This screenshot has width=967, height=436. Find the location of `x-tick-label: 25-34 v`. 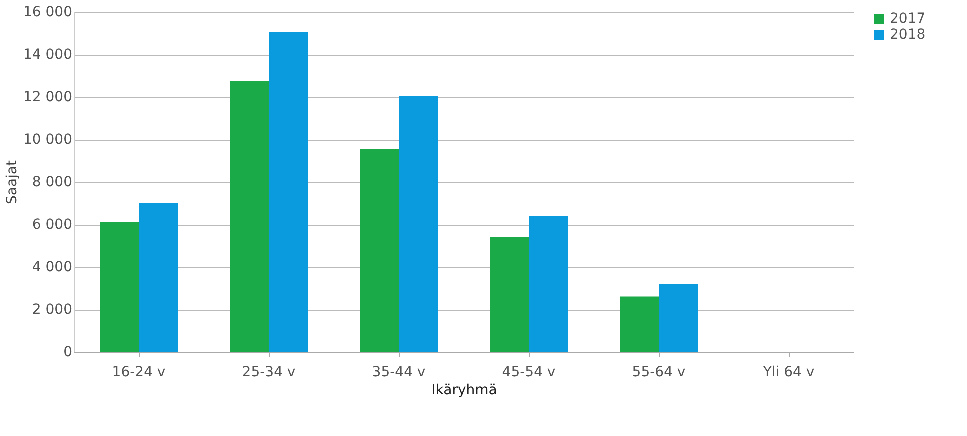

x-tick-label: 25-34 v is located at coordinates (269, 372).